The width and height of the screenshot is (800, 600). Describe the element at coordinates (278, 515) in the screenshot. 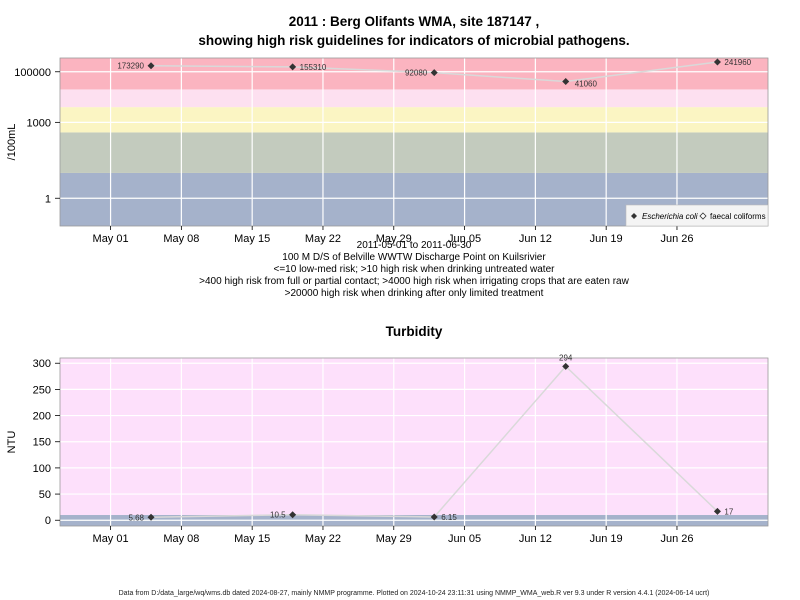

I see `data-label: 10.5` at that location.